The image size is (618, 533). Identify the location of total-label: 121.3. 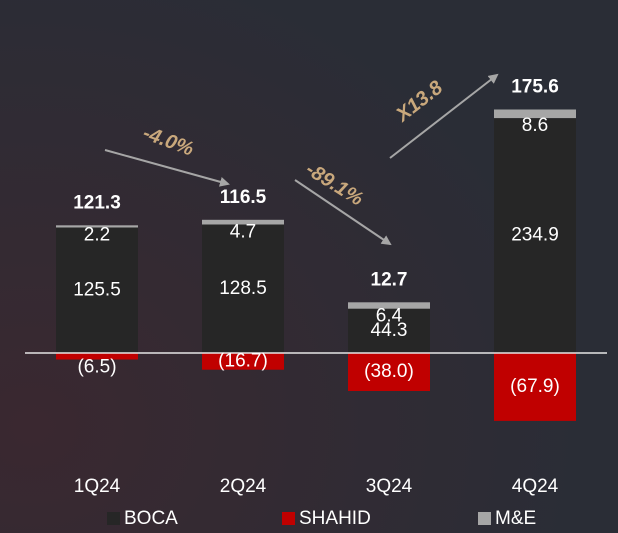
(97, 202).